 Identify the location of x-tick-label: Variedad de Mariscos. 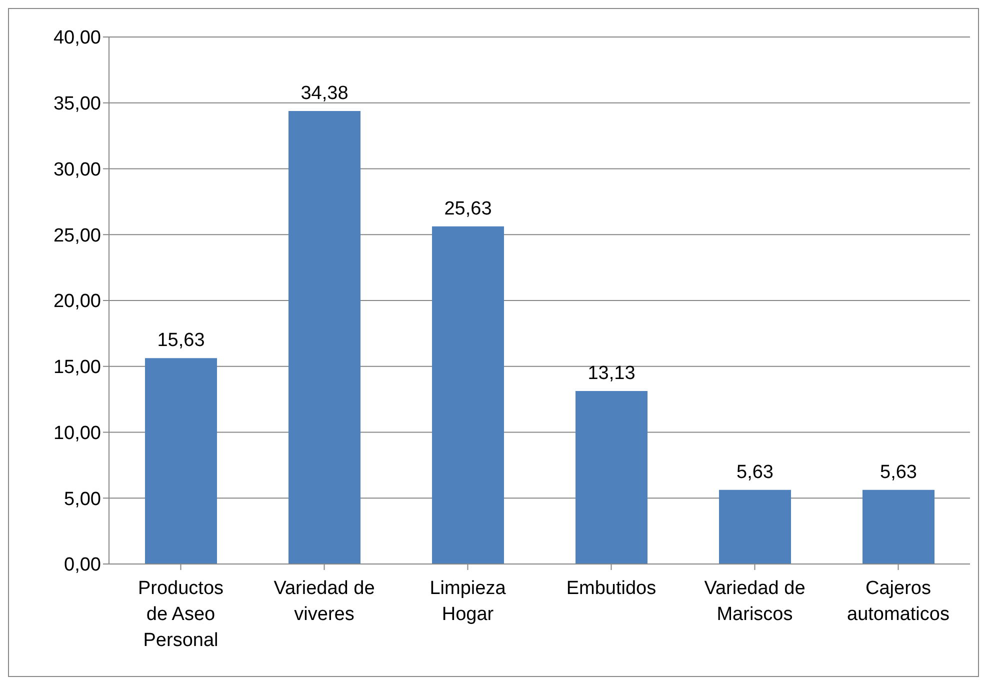
(755, 601).